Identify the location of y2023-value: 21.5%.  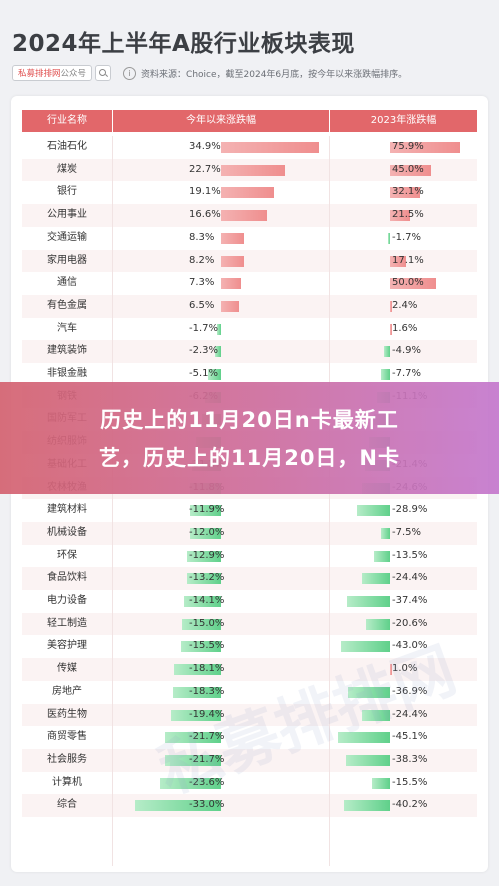
(408, 215).